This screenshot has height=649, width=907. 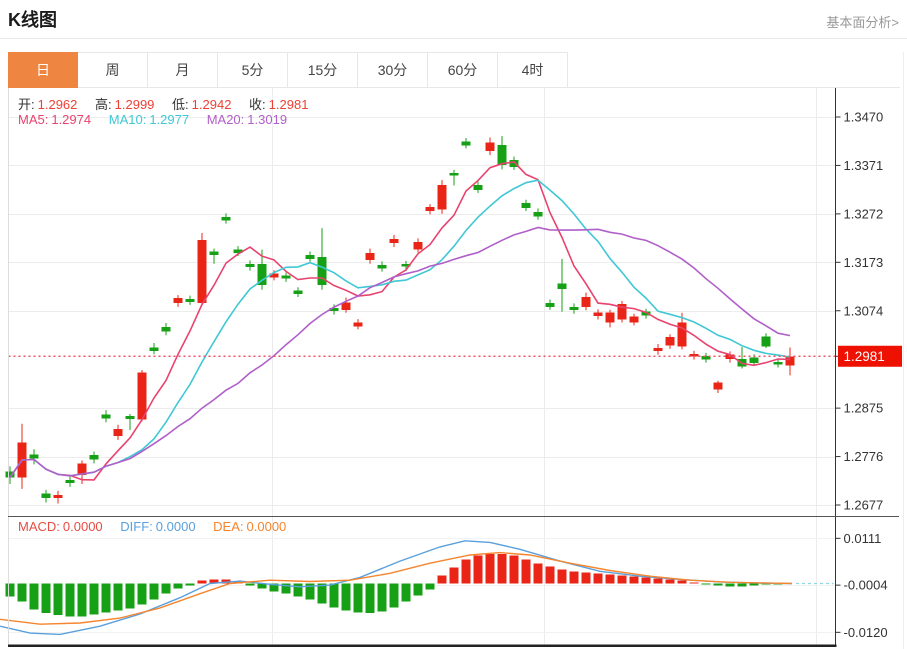 I want to click on ma-legend: MA5: 1.2974 MA10: 1.2977 MA20: 1.3019, so click(x=152, y=119).